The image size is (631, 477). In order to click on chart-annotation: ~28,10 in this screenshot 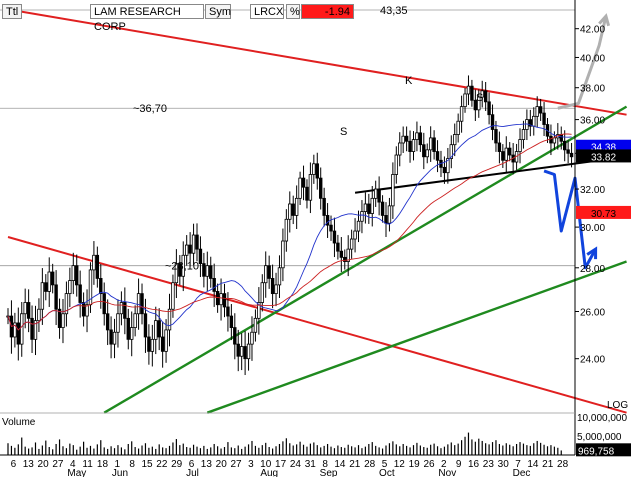, I will do `click(182, 267)`.